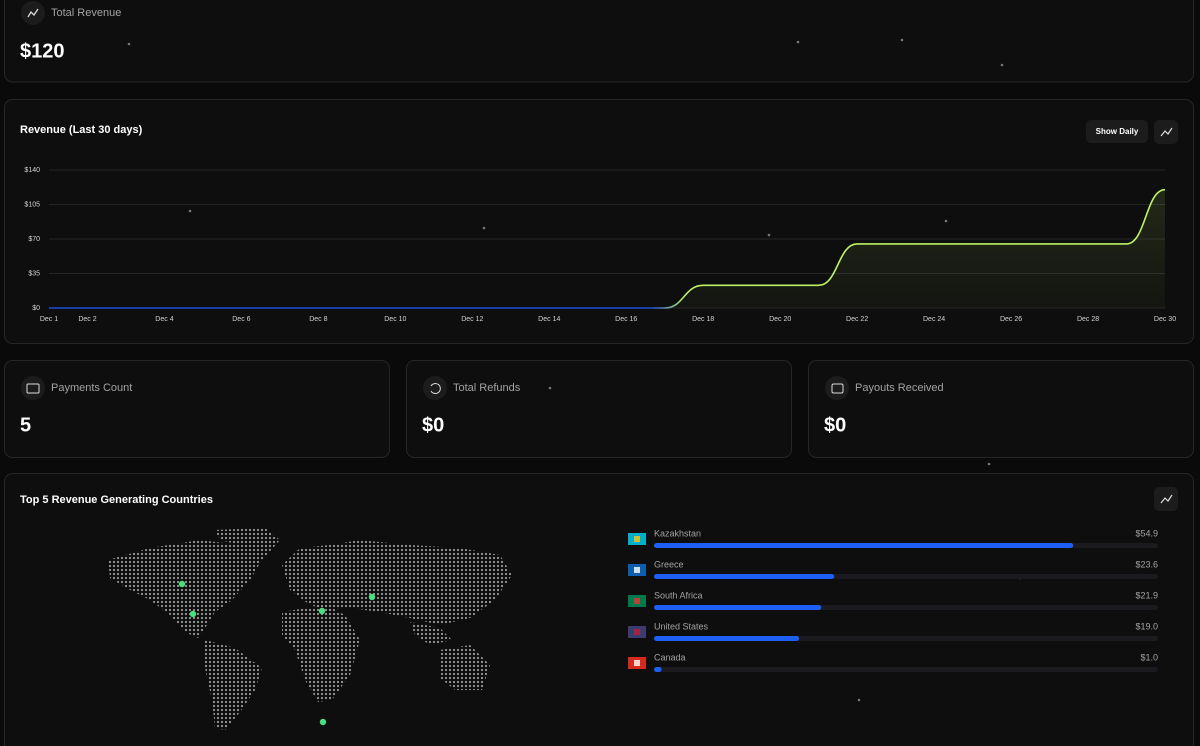 This screenshot has width=1200, height=746. I want to click on value-label: $1.0, so click(1149, 657).